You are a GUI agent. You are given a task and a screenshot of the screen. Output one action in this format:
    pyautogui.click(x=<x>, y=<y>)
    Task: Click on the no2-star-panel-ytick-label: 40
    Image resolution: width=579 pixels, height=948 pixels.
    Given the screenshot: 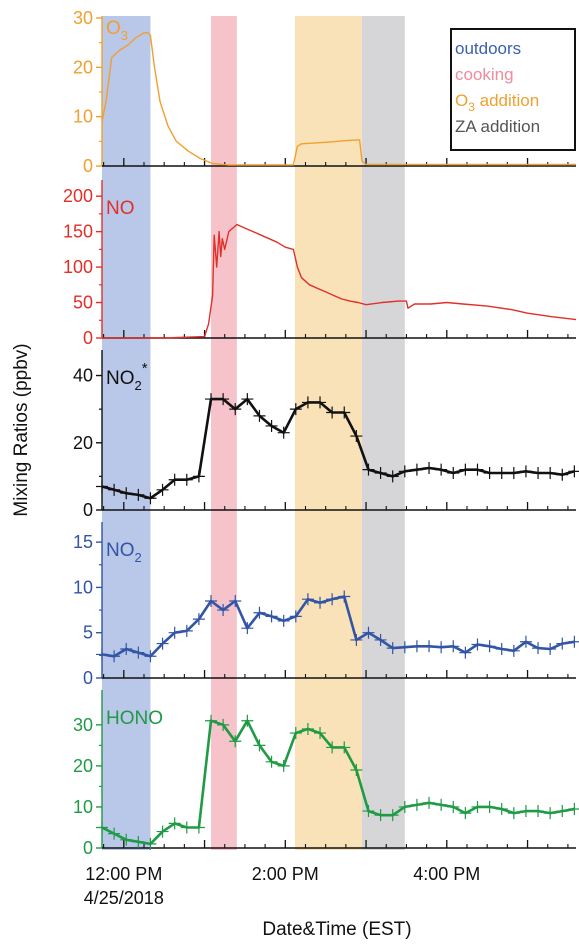 What is the action you would take?
    pyautogui.click(x=83, y=376)
    